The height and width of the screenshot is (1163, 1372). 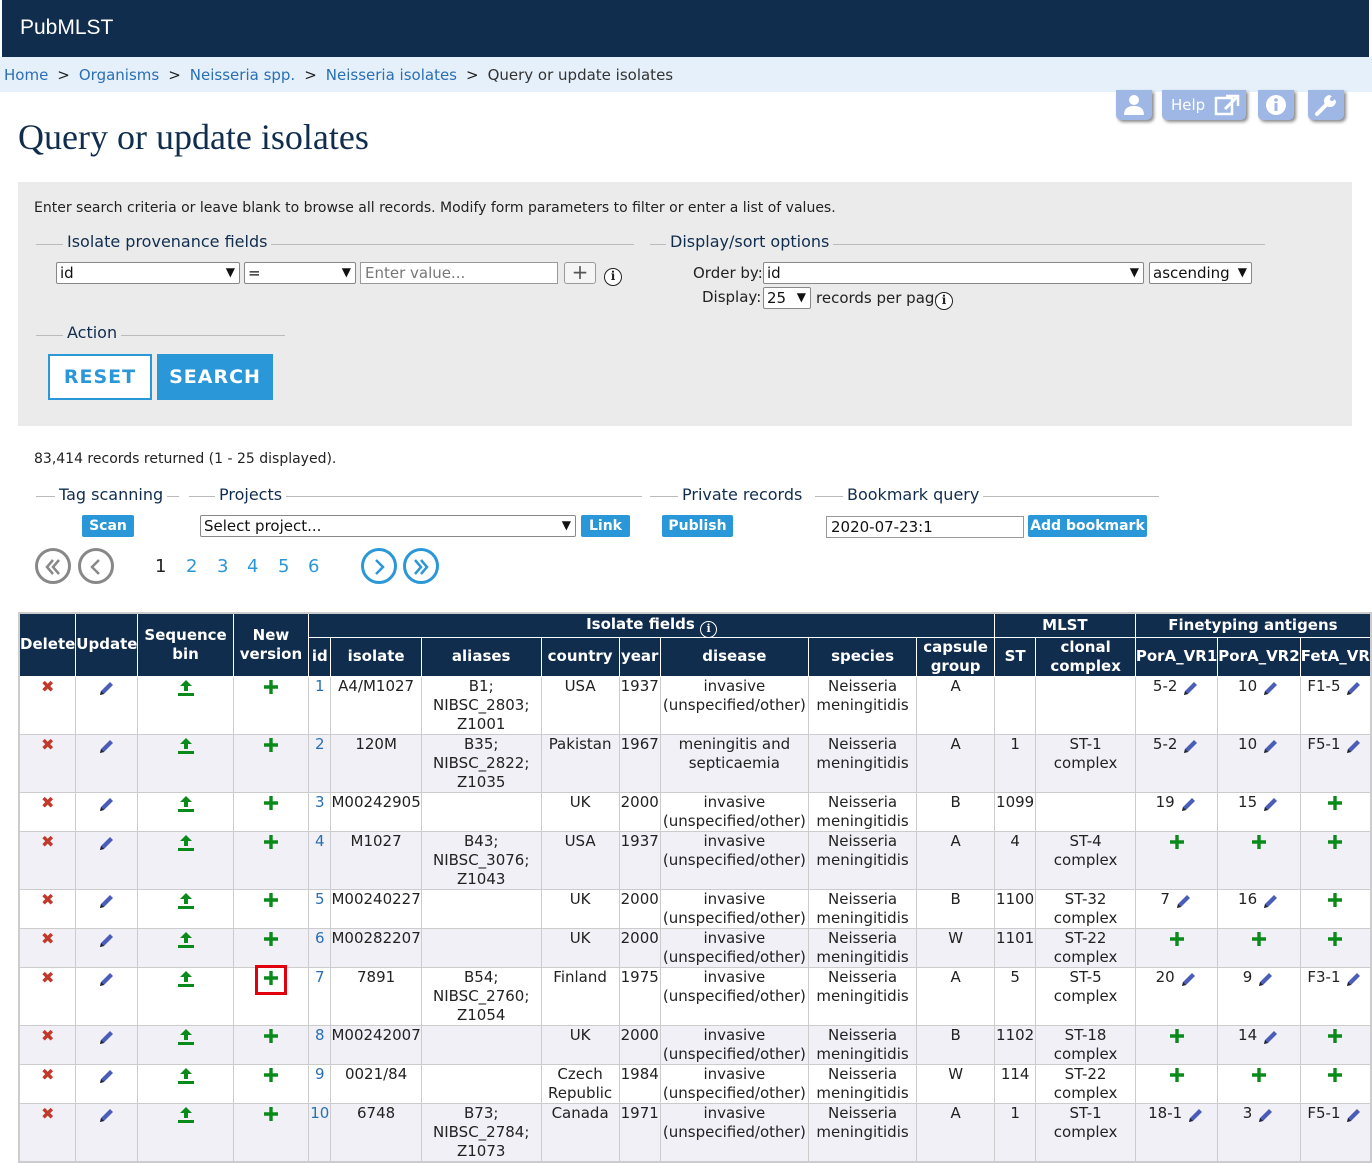 I want to click on bookmark-input: 2020-07-23:1, so click(x=925, y=527).